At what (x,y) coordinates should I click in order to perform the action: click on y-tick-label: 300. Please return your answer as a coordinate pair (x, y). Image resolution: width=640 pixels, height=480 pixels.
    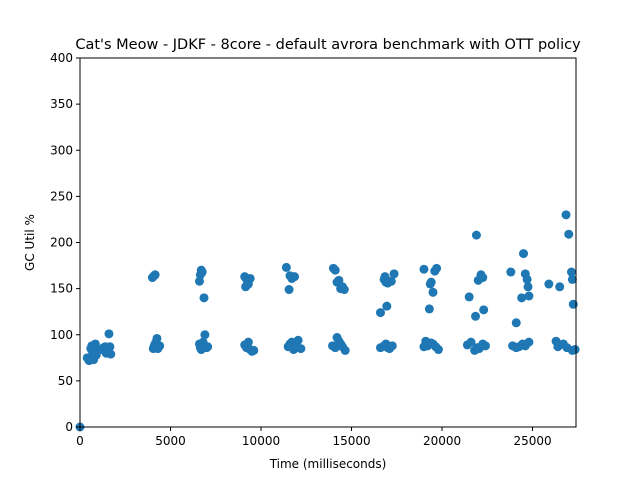
    Looking at the image, I should click on (61, 150).